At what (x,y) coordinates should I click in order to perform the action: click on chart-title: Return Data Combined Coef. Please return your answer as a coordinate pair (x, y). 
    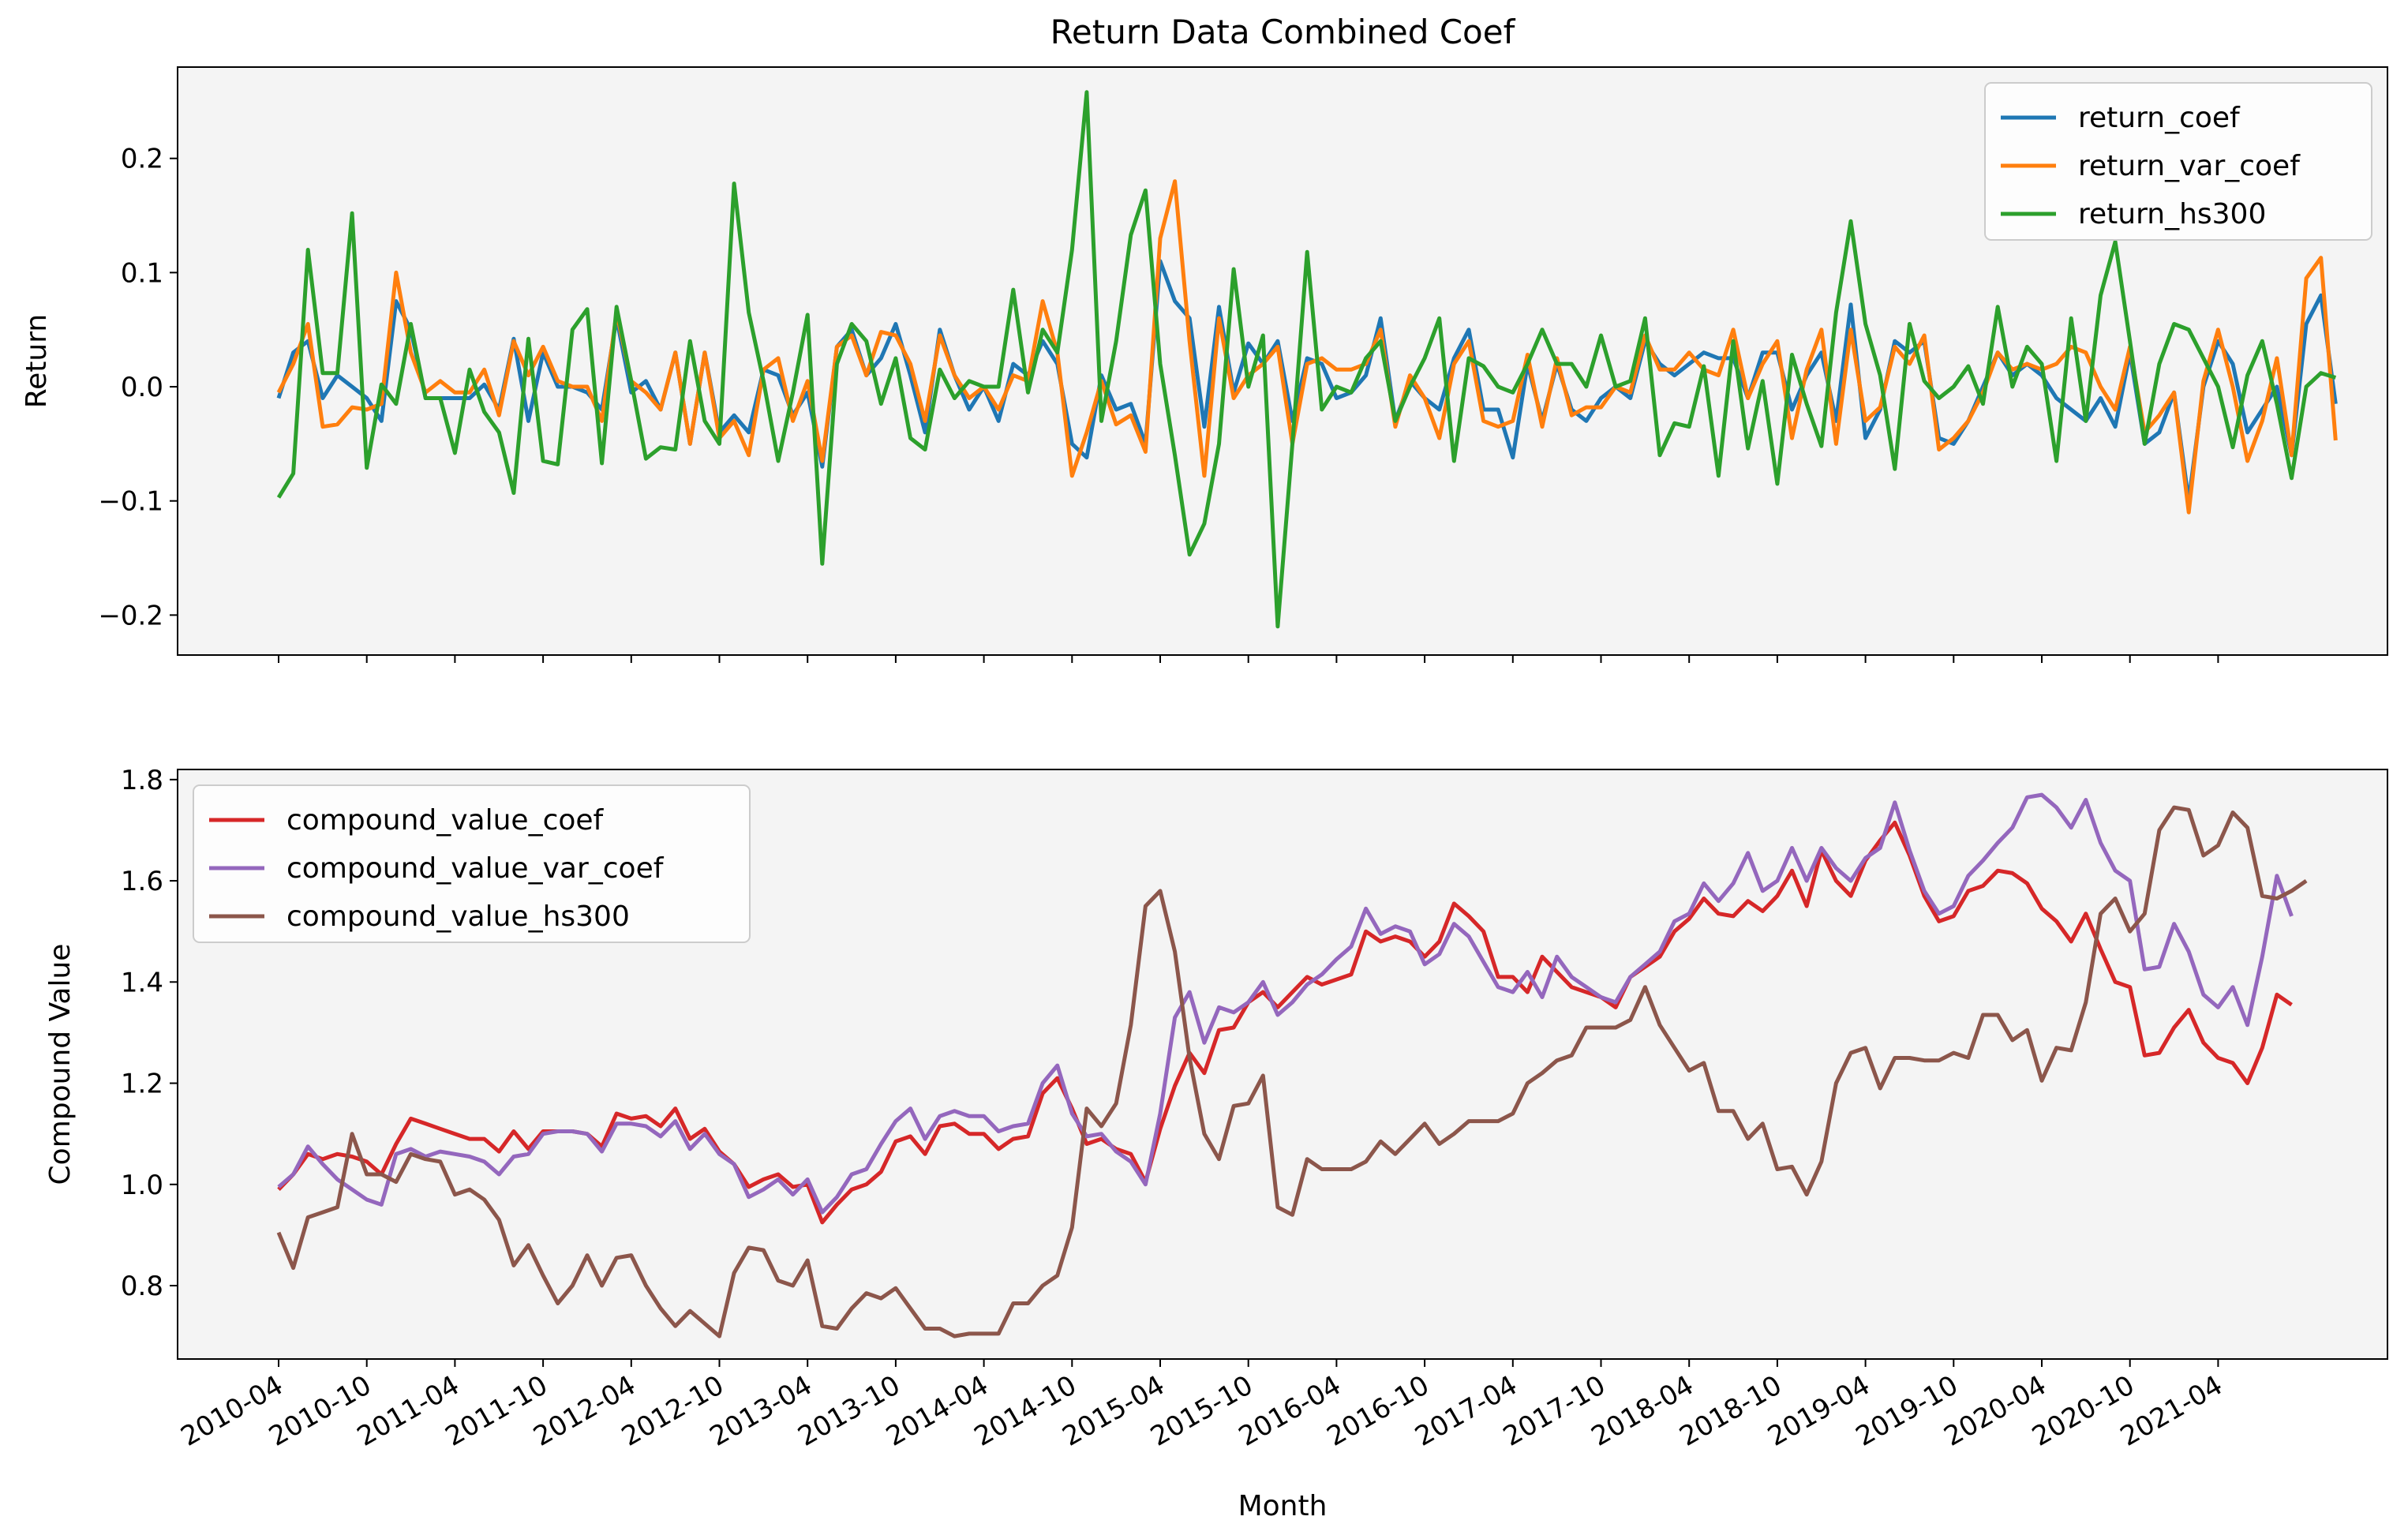
    Looking at the image, I should click on (1283, 32).